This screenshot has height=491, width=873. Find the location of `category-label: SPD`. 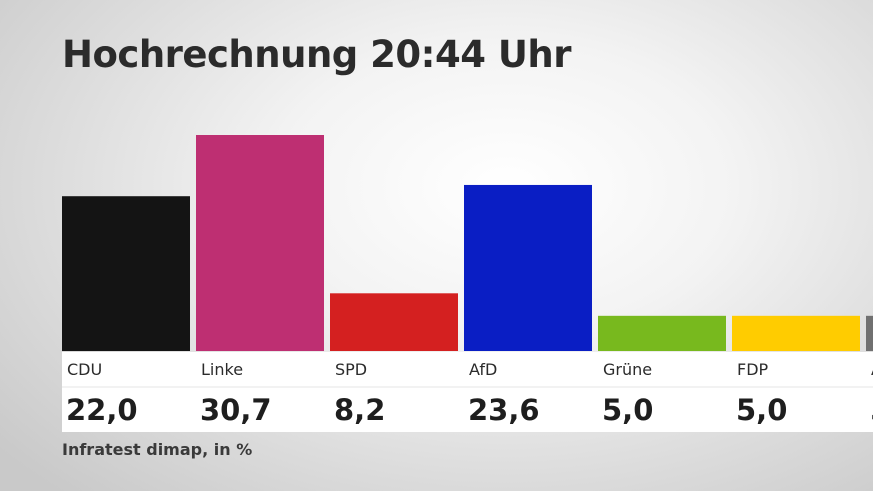

category-label: SPD is located at coordinates (351, 369).